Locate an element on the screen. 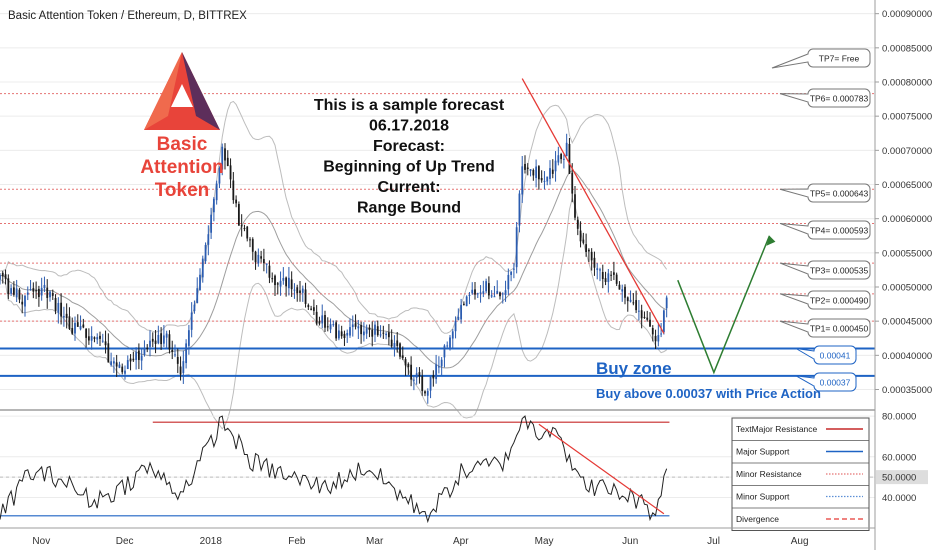 This screenshot has height=555, width=932. forecast-text-line: 06.17.2018 is located at coordinates (409, 126).